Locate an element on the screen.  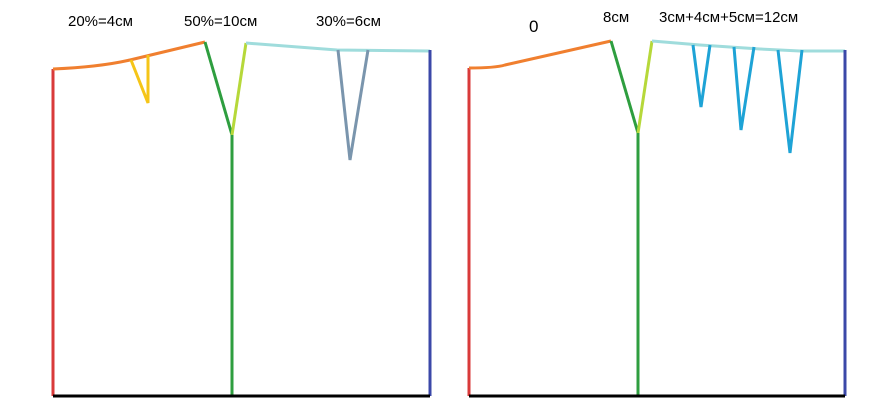
left-side-seam-back is located at coordinates (239, 89).